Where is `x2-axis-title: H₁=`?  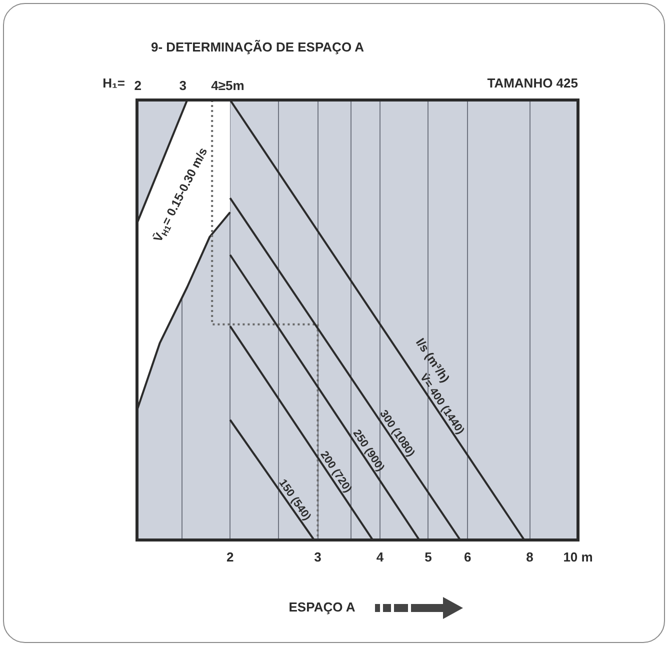
x2-axis-title: H₁= is located at coordinates (114, 83).